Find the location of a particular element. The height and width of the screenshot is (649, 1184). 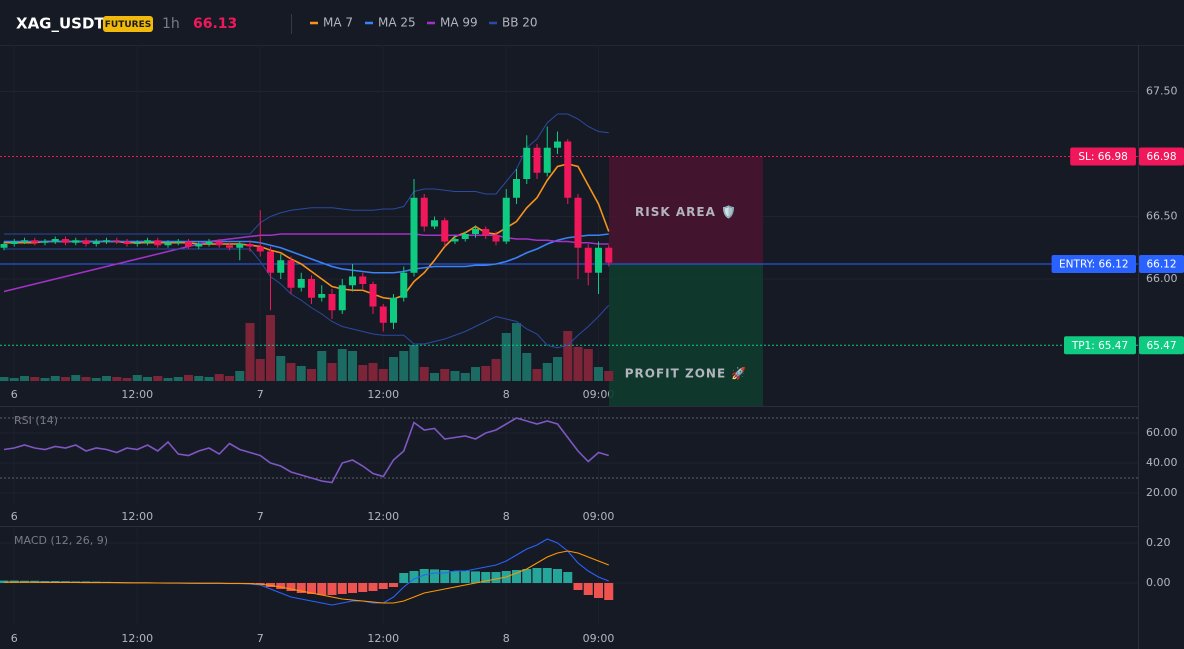

legend-label: BB 20 is located at coordinates (520, 23).